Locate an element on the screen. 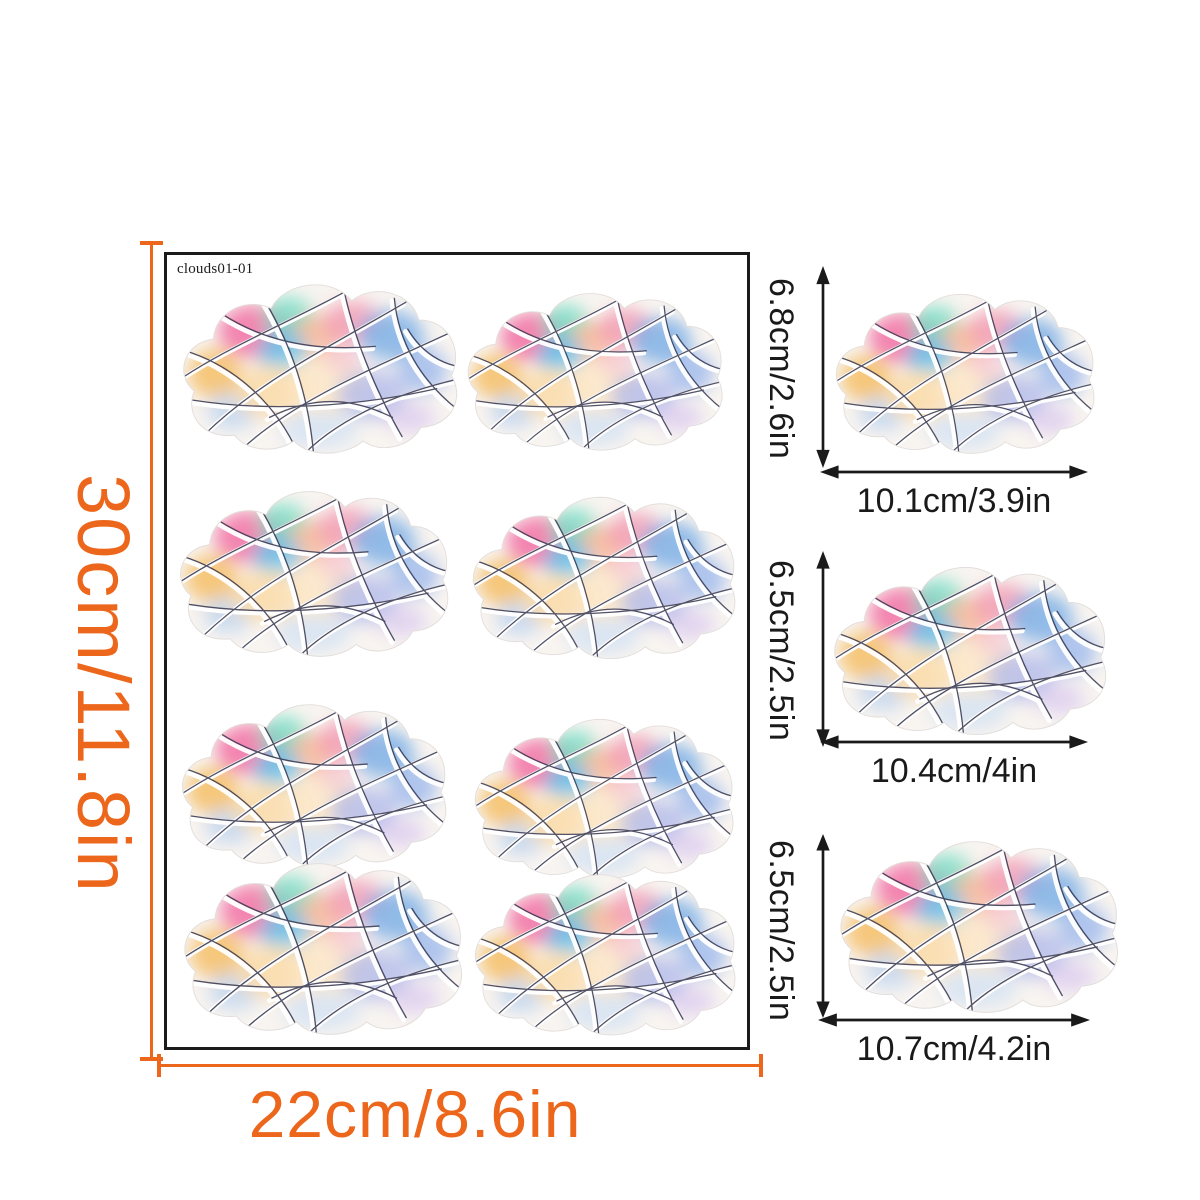 This screenshot has height=1200, width=1200. sheet-width-label: 22cm/8.6in is located at coordinates (415, 1114).